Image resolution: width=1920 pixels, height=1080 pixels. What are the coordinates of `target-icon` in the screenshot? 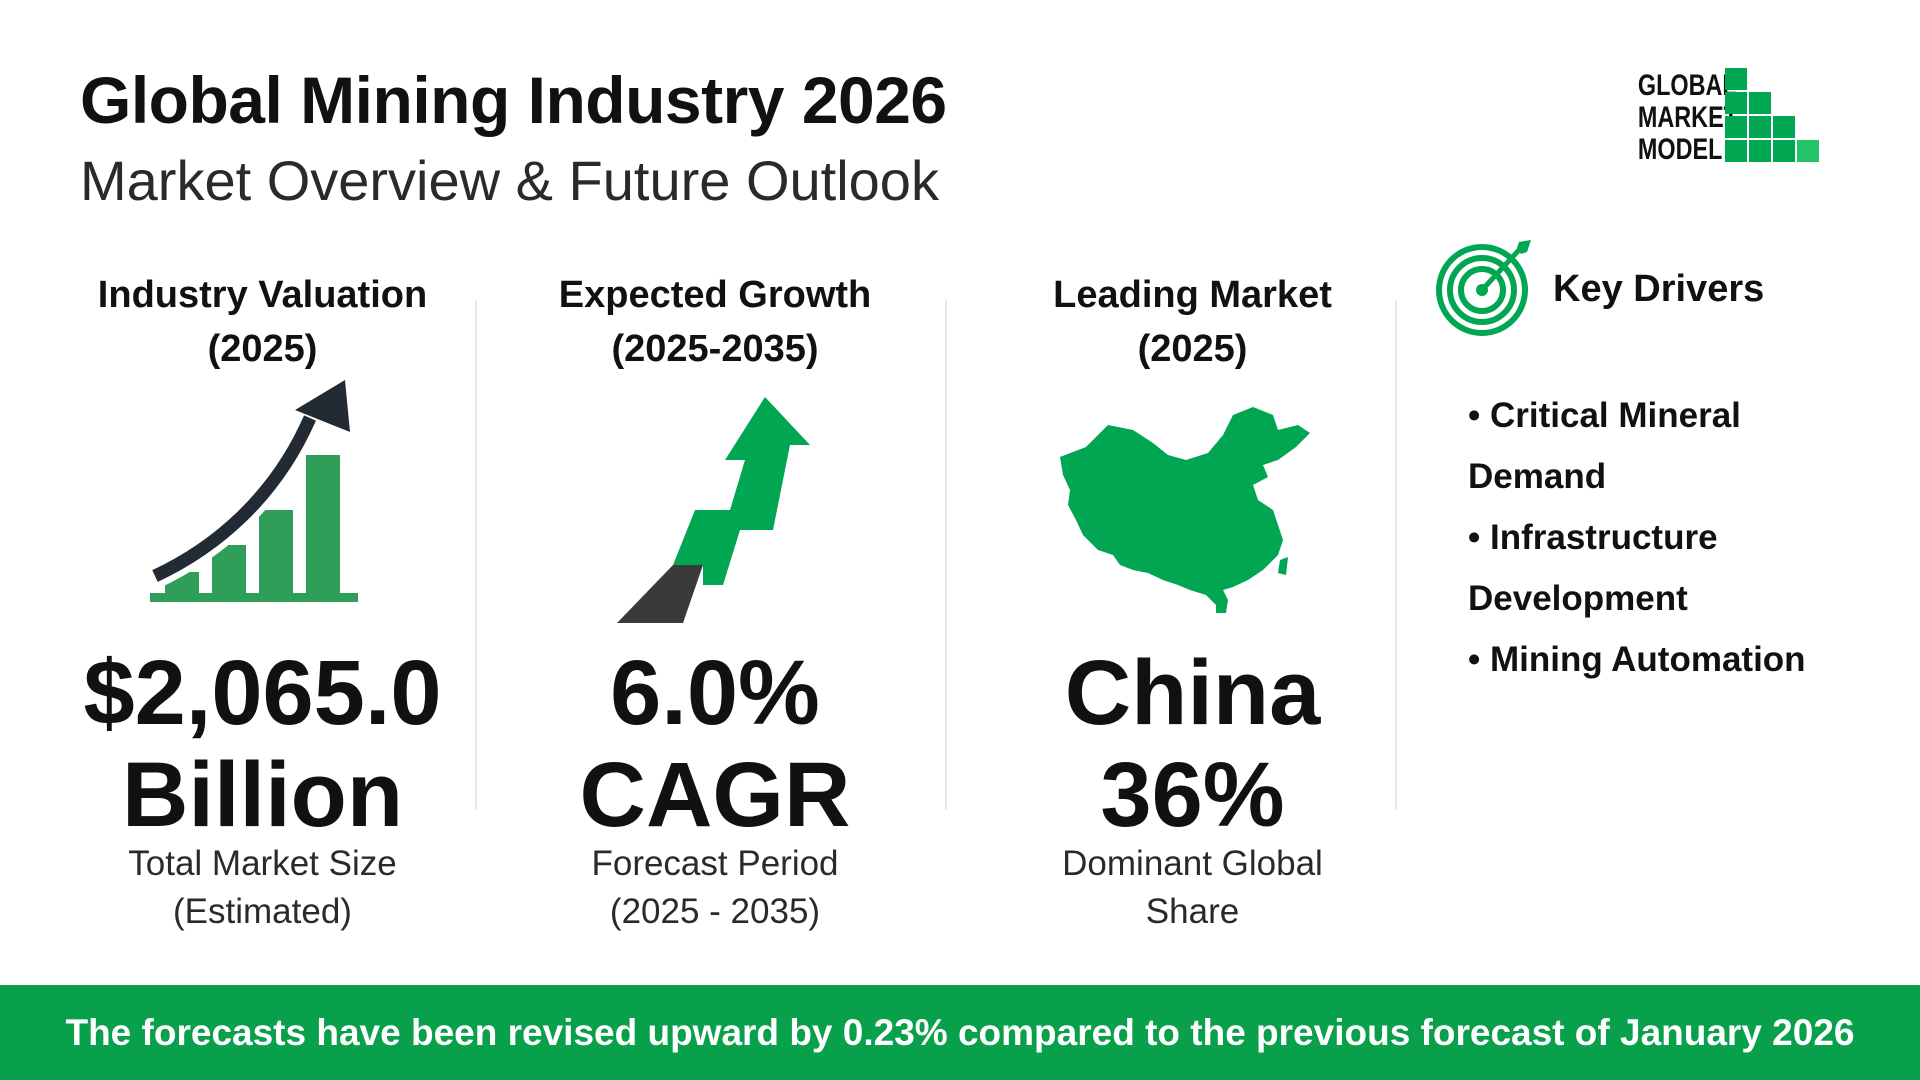 It's located at (1483, 288).